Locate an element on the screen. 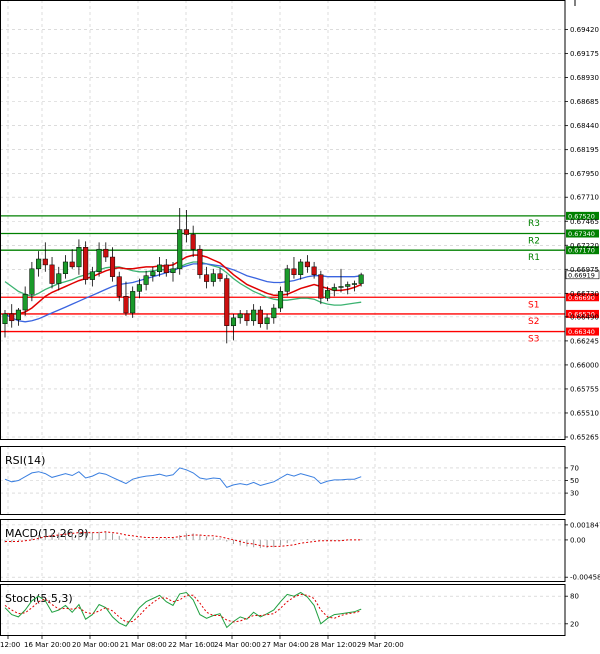  rsi-panel: 70 50 30 RSI(14) is located at coordinates (289, 480).